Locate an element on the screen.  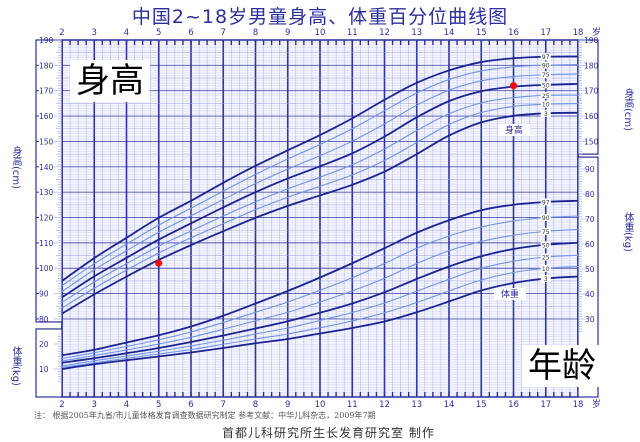
age-tick-top: 15 is located at coordinates (481, 33).